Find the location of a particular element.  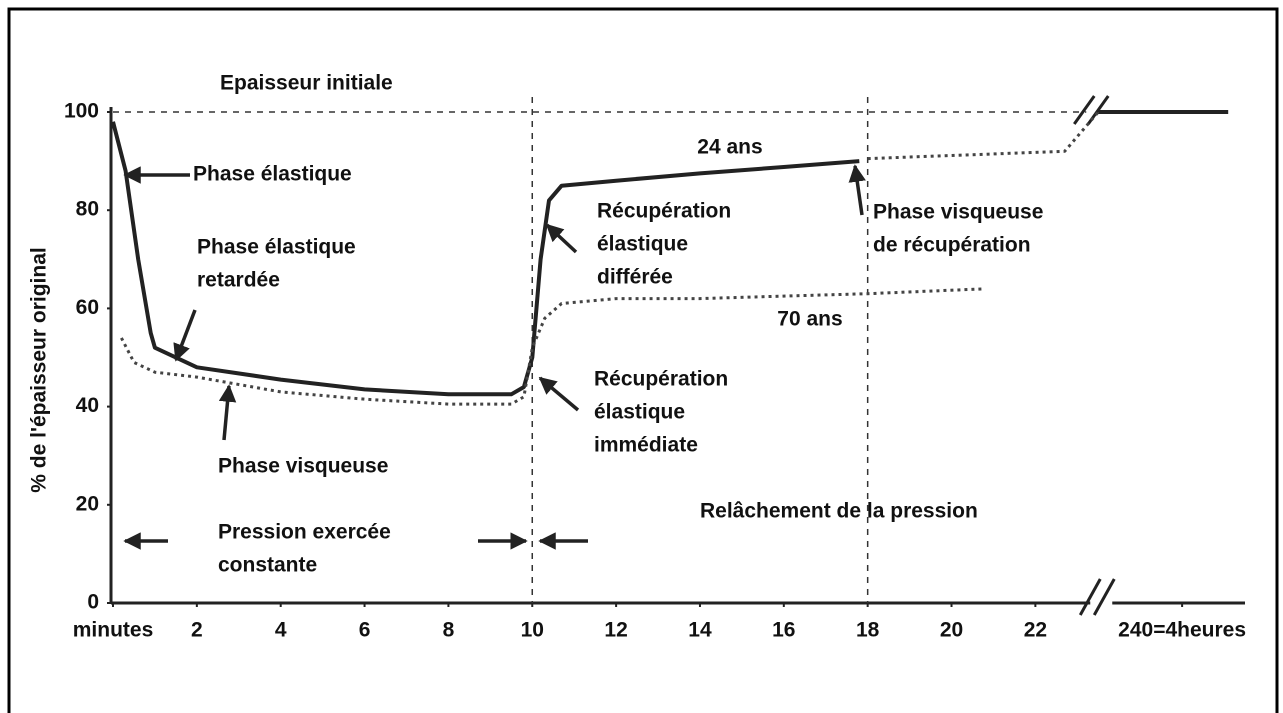

annotation: immédiate is located at coordinates (646, 445).